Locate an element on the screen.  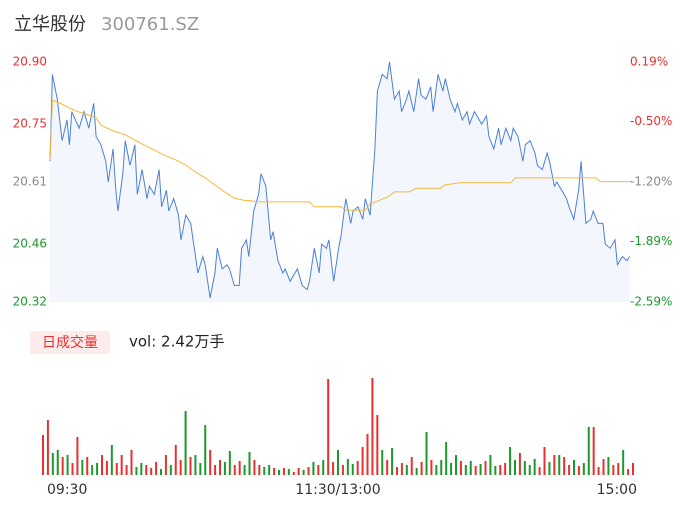
x-tick-label: 09:30 is located at coordinates (67, 490).